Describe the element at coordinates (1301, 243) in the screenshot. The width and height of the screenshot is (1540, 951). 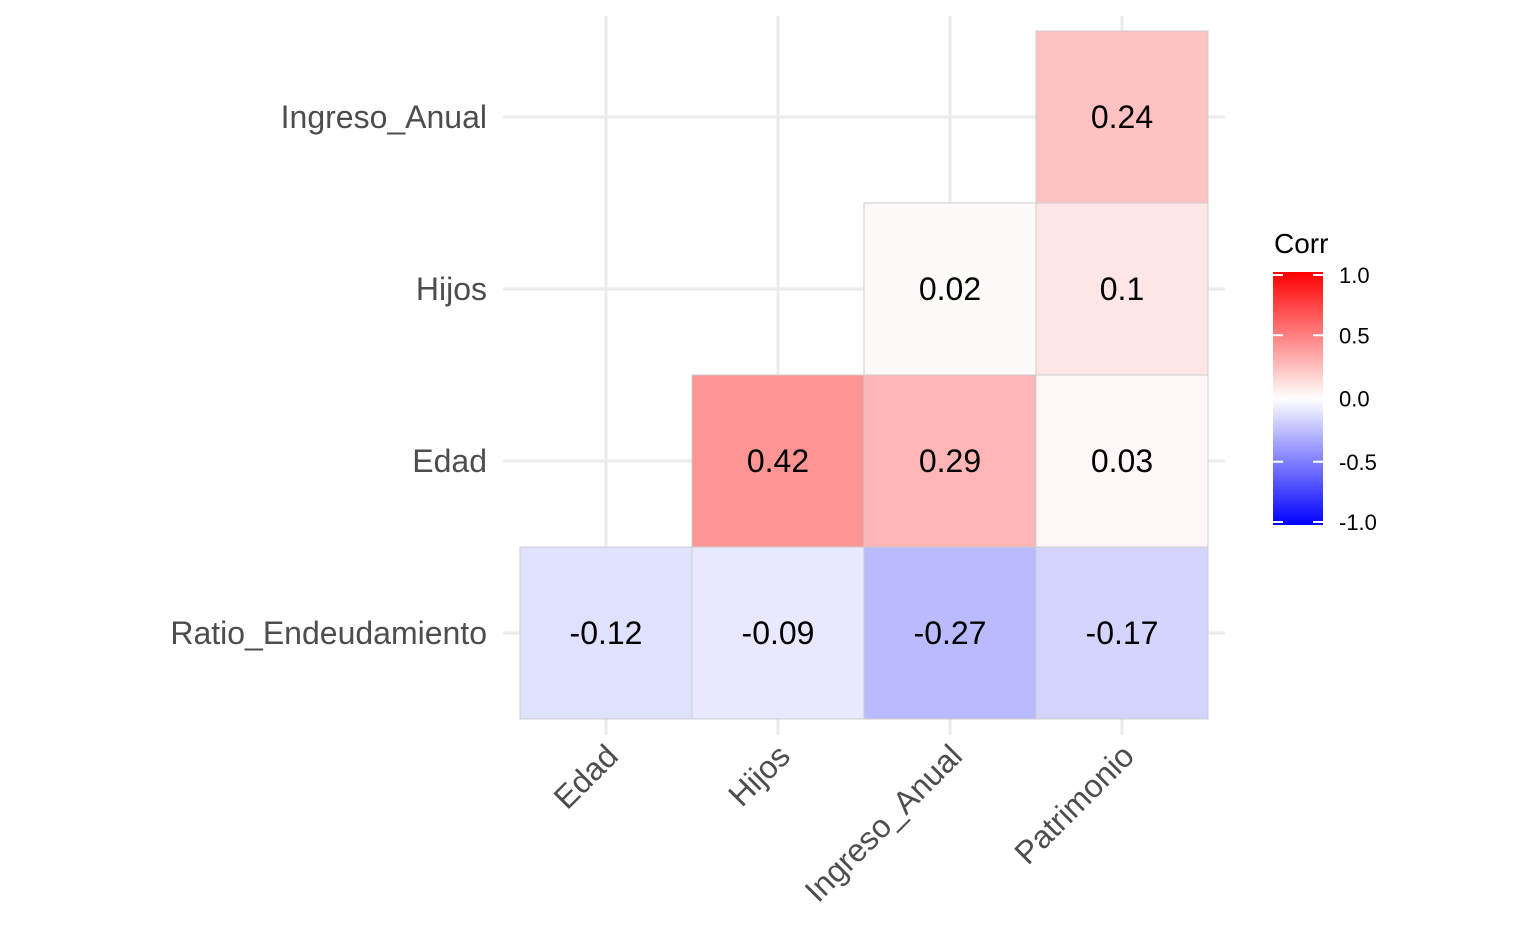
I see `legend-title: Corr` at that location.